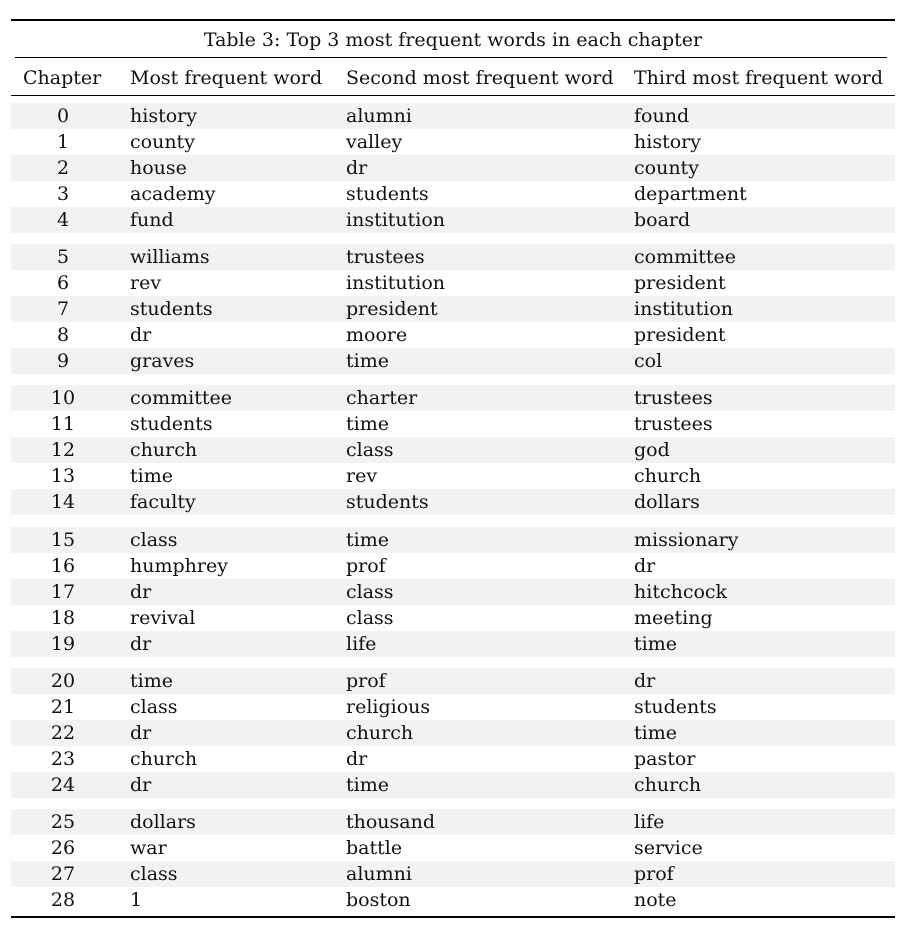 Image resolution: width=908 pixels, height=928 pixels. I want to click on cell-most-frequent: 1, so click(136, 900).